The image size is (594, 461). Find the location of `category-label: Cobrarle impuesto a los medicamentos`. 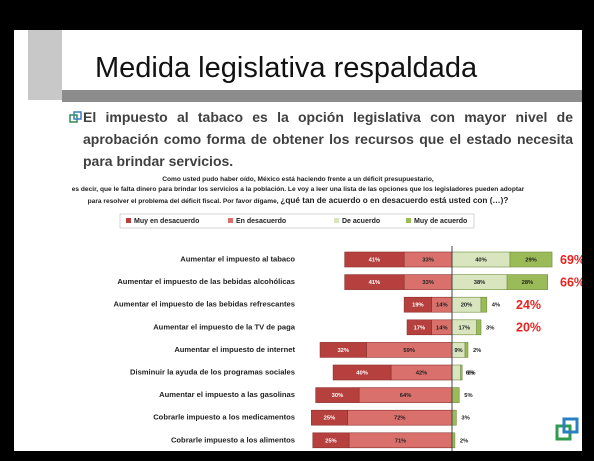

category-label: Cobrarle impuesto a los medicamentos is located at coordinates (224, 417).